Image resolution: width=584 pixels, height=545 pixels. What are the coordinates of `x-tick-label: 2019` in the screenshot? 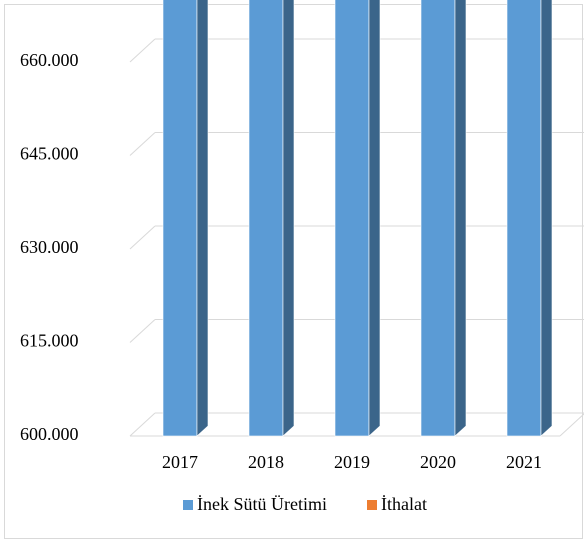 It's located at (352, 462).